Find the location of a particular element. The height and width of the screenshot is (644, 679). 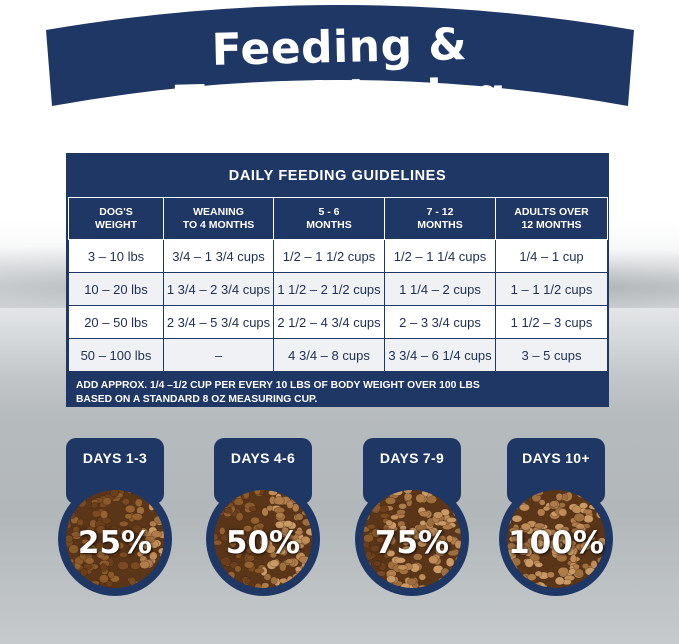

banner-shape is located at coordinates (340, 55).